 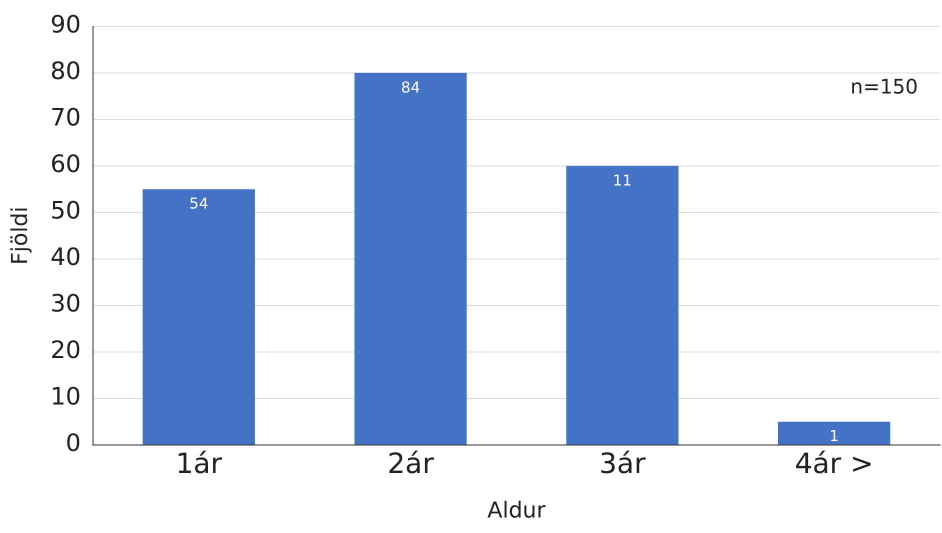 I want to click on y-tick-label: 50, so click(x=65, y=210).